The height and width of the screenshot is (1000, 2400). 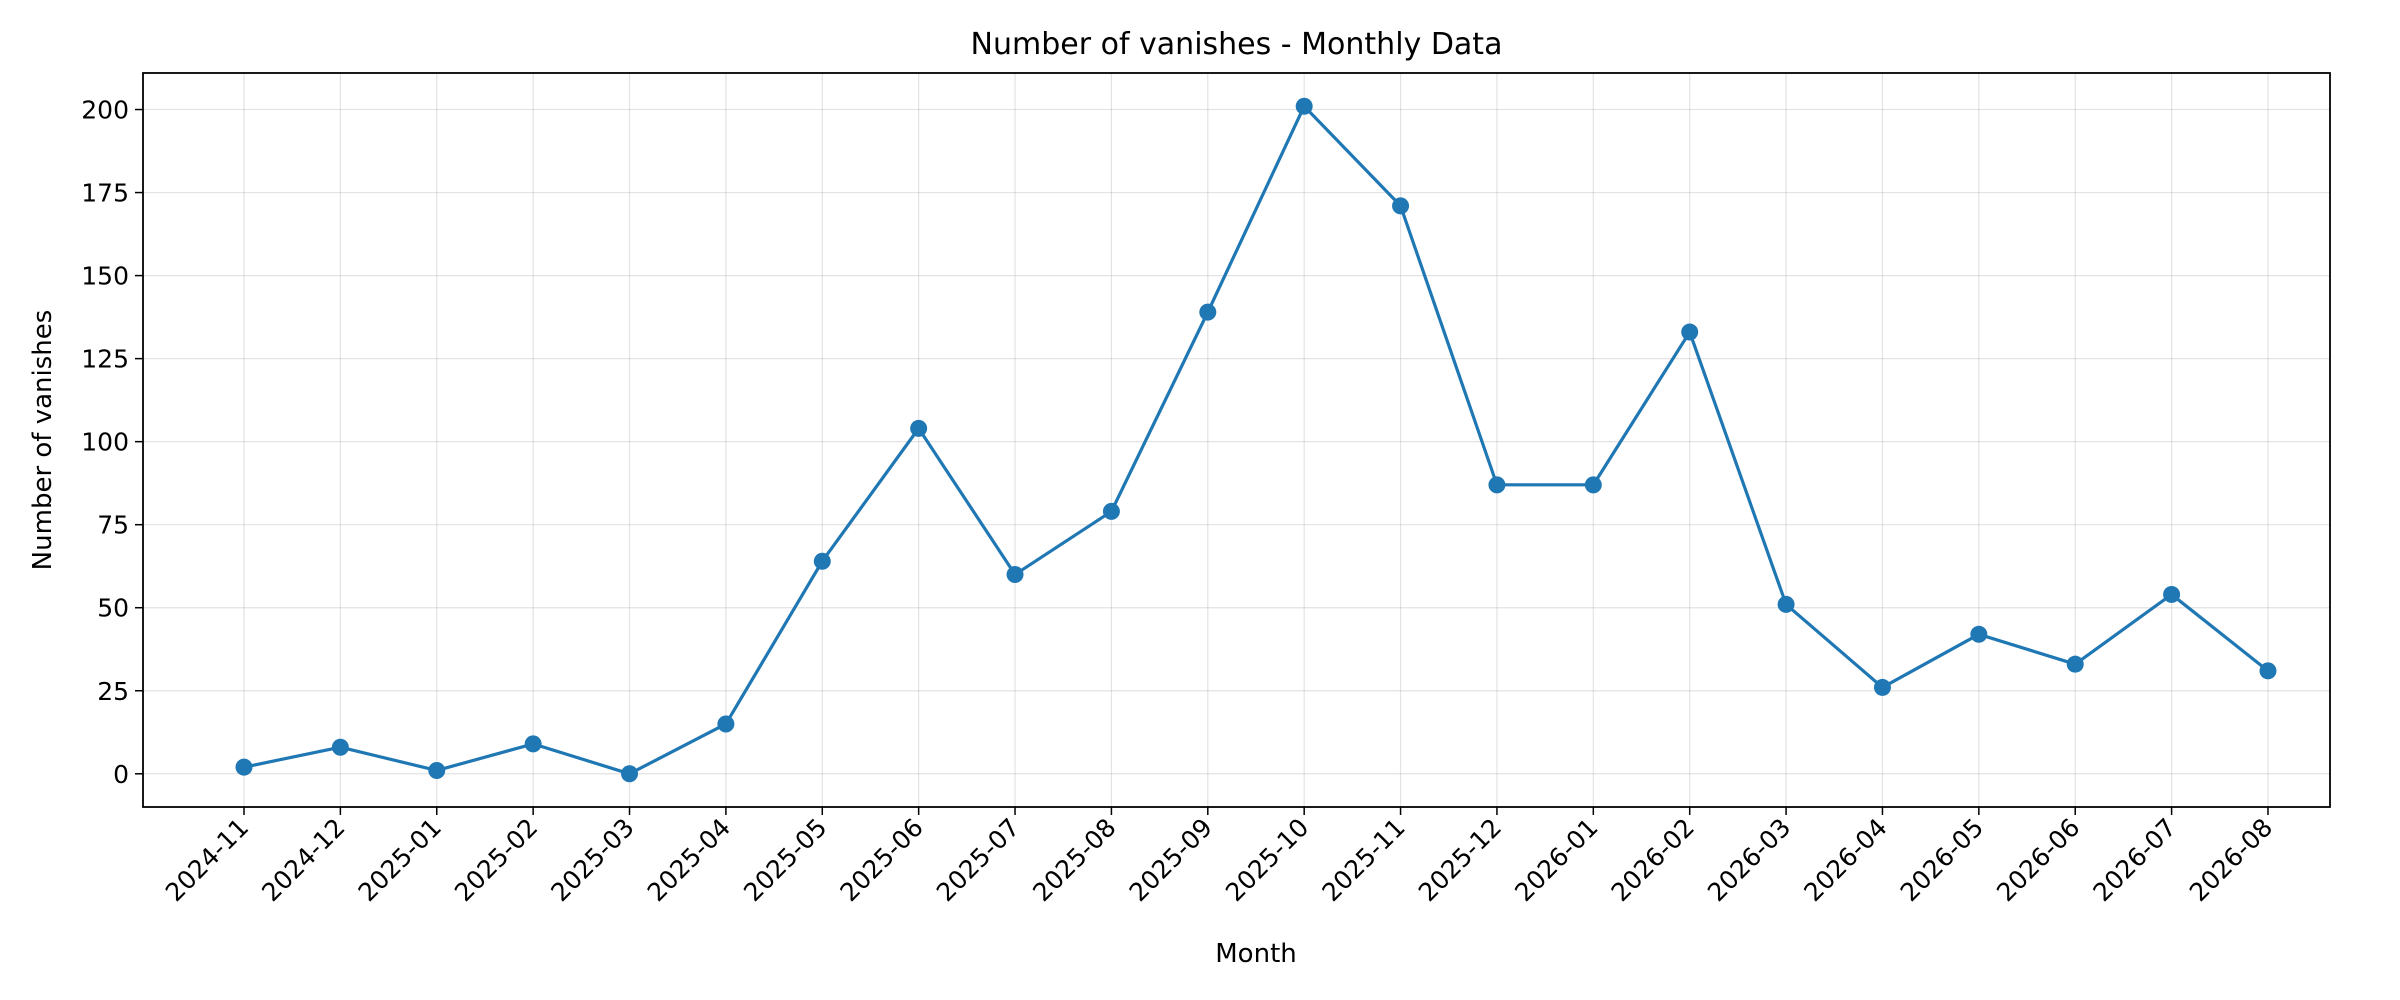 What do you see at coordinates (121, 774) in the screenshot?
I see `y-tick-label: 0` at bounding box center [121, 774].